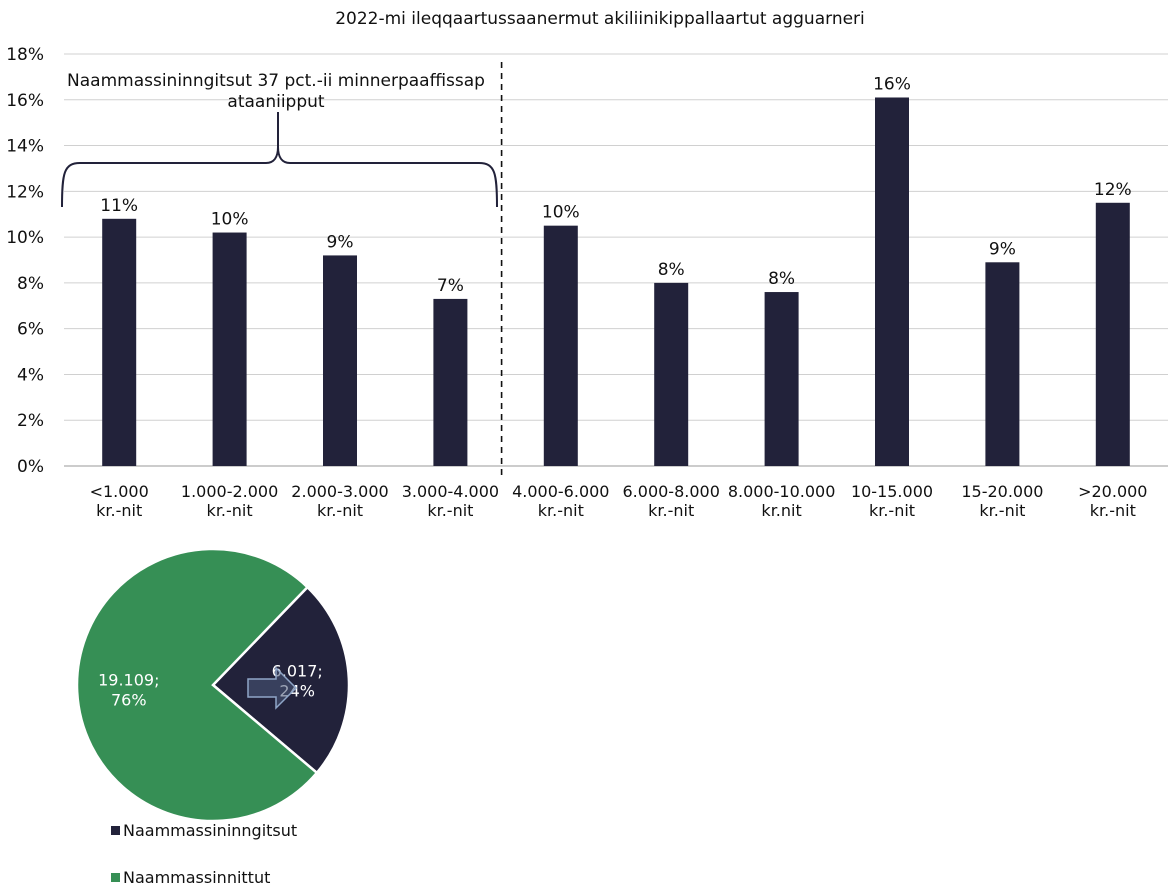 This screenshot has width=1170, height=894. Describe the element at coordinates (197, 685) in the screenshot. I see `pie-slice` at that location.